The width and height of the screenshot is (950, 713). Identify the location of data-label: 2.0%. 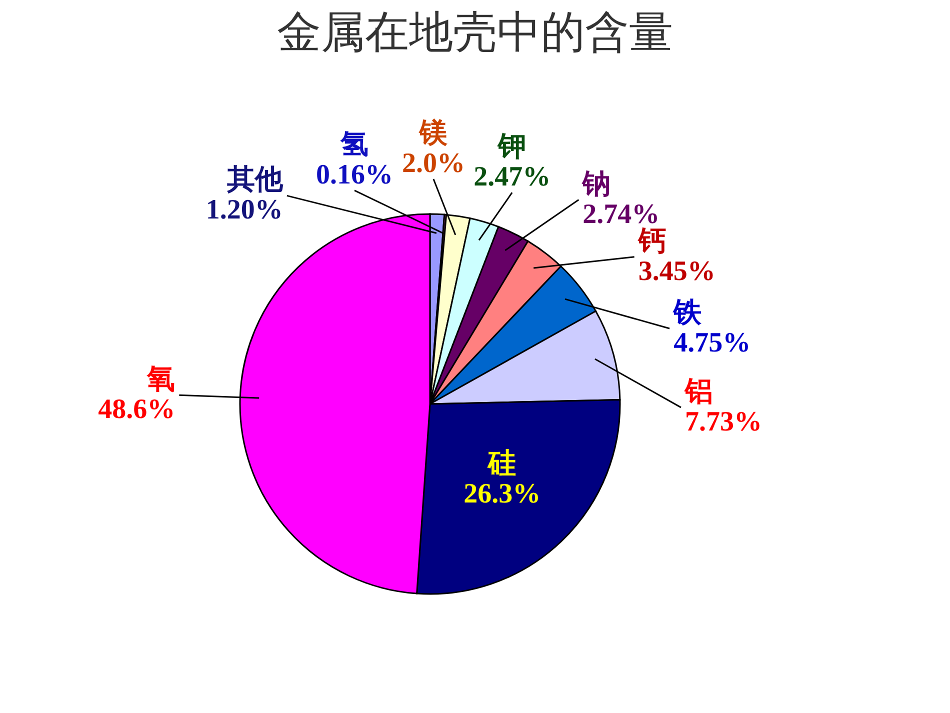
(433, 164).